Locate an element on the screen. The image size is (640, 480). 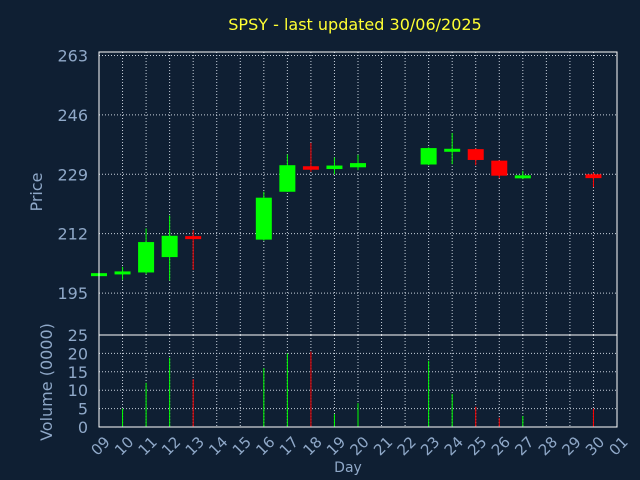
price-tick-label: 246 is located at coordinates (72, 115).